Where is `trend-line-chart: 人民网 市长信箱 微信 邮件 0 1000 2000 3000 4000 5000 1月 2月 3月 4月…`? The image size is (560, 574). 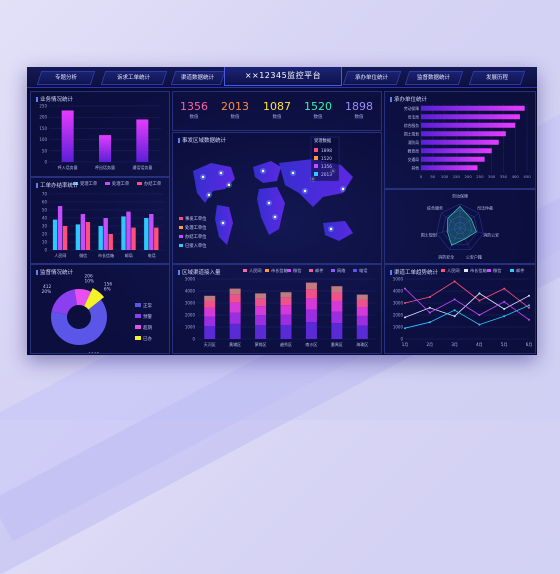
trend-line-chart: 人民网 市长信箱 微信 邮件 0 1000 2000 3000 4000 5000 1月 2月 3月 4月… is located at coordinates (463, 307).